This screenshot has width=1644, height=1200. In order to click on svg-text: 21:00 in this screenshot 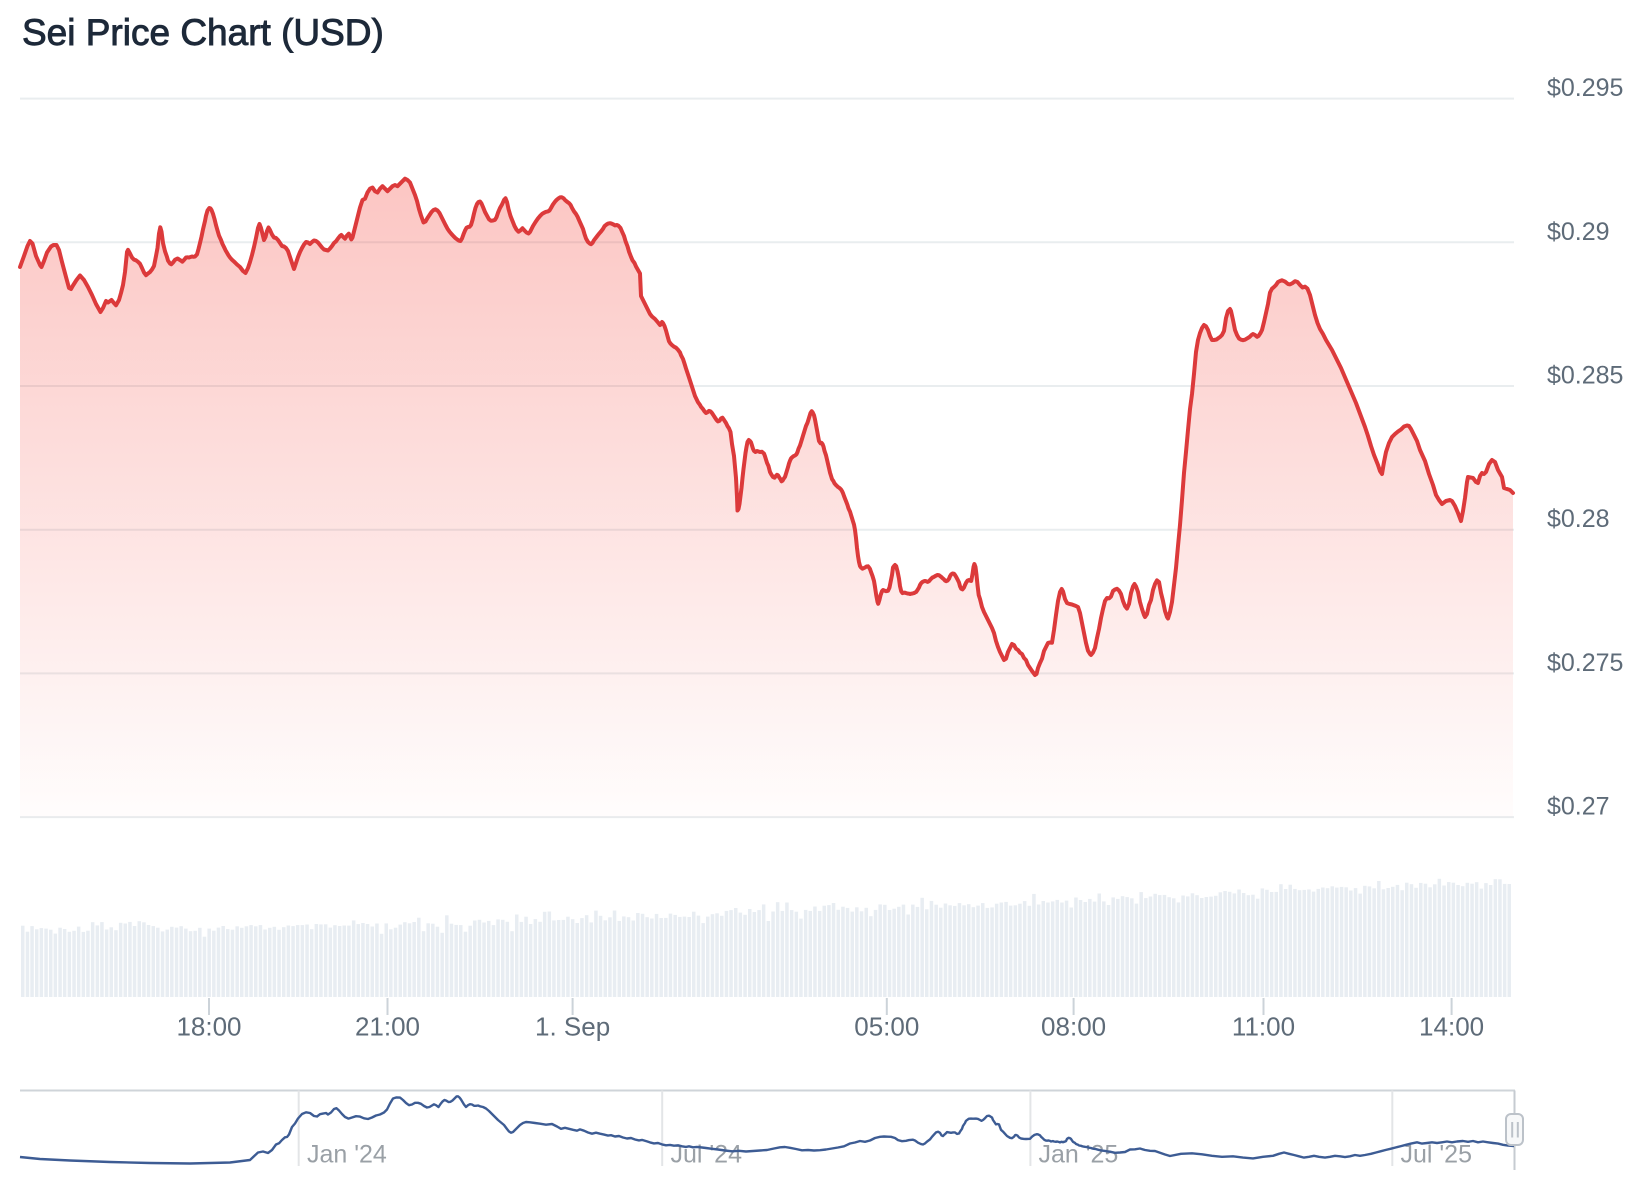, I will do `click(387, 1027)`.